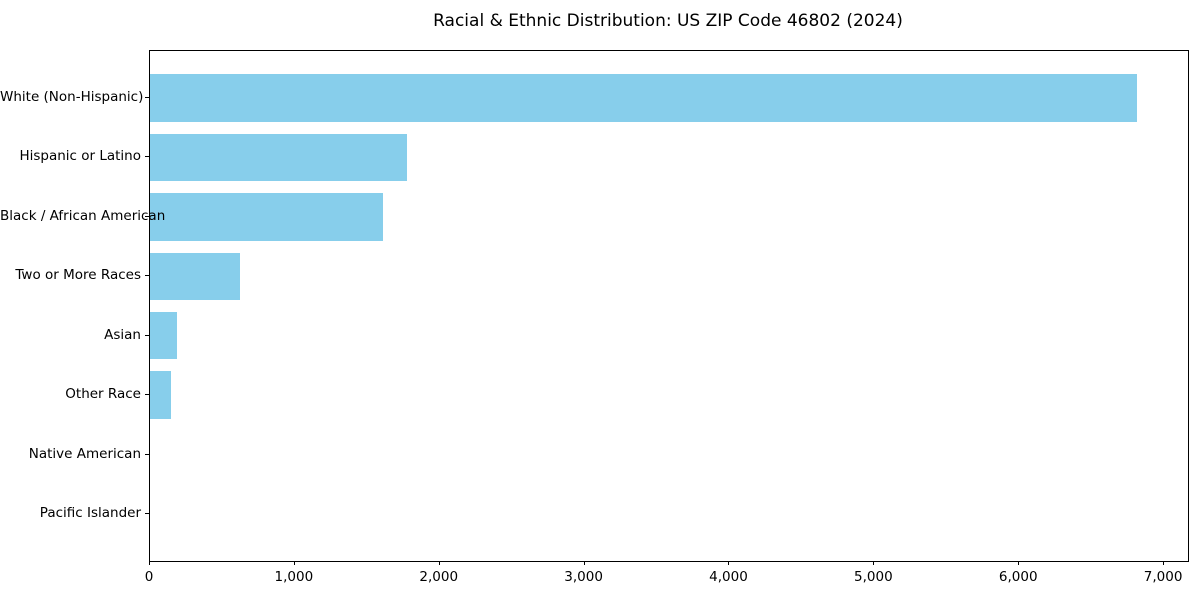 This screenshot has height=600, width=1200. What do you see at coordinates (1163, 577) in the screenshot?
I see `x-tick-label-7000: 7,000` at bounding box center [1163, 577].